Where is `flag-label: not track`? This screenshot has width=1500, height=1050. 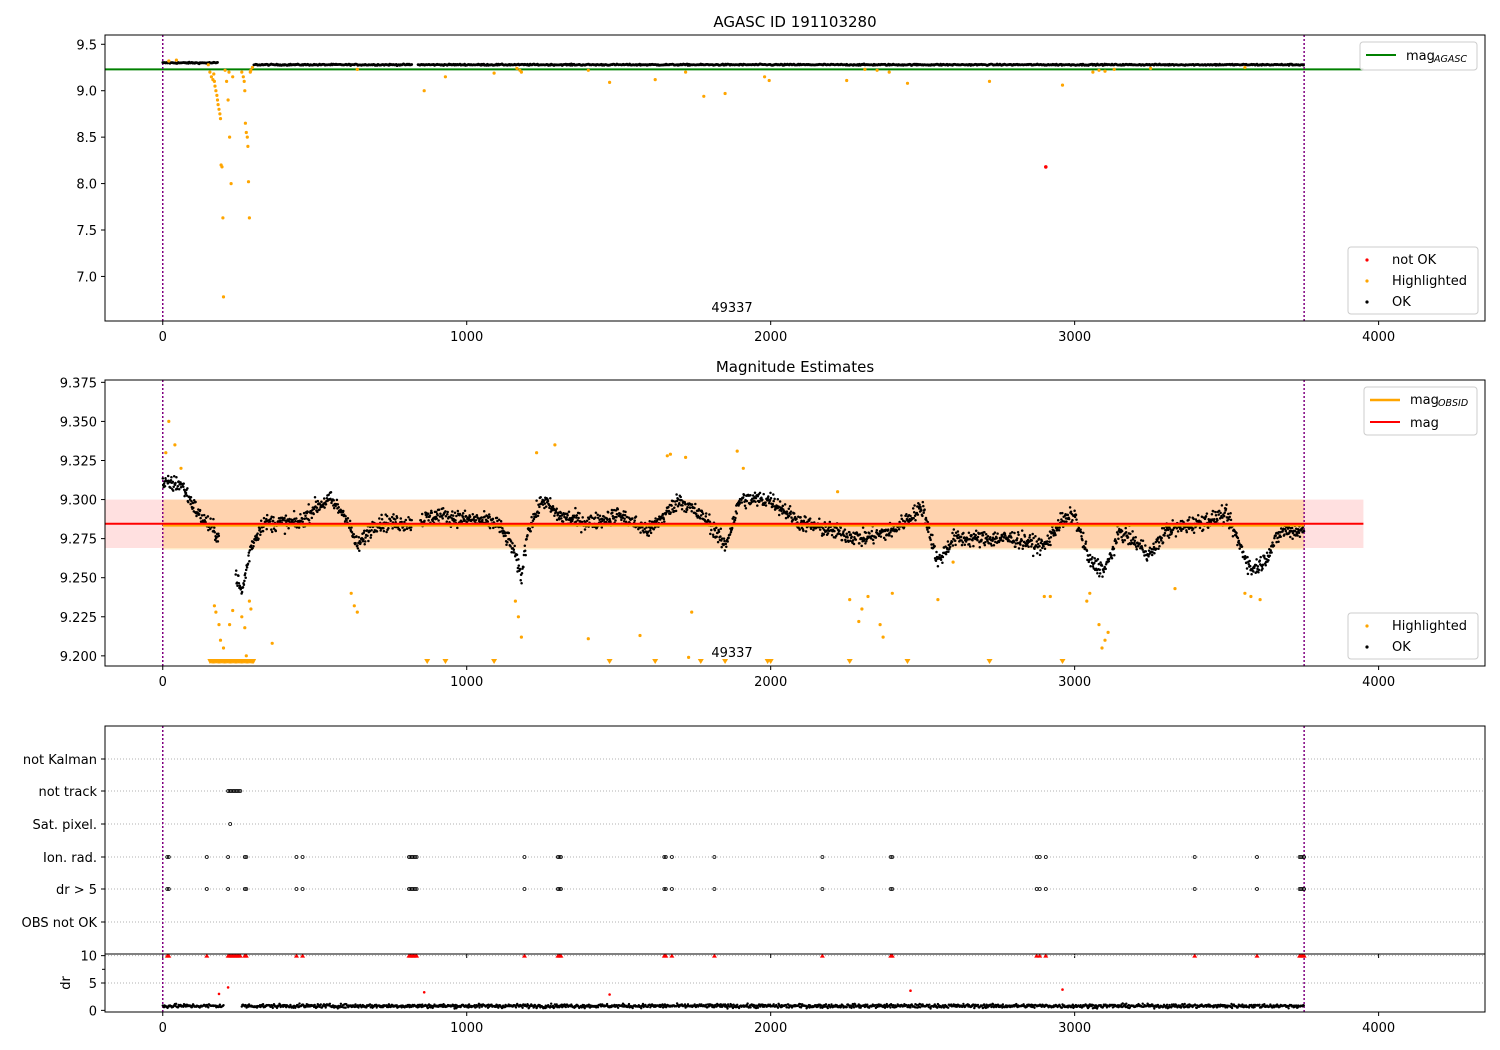 flag-label: not track is located at coordinates (67, 792).